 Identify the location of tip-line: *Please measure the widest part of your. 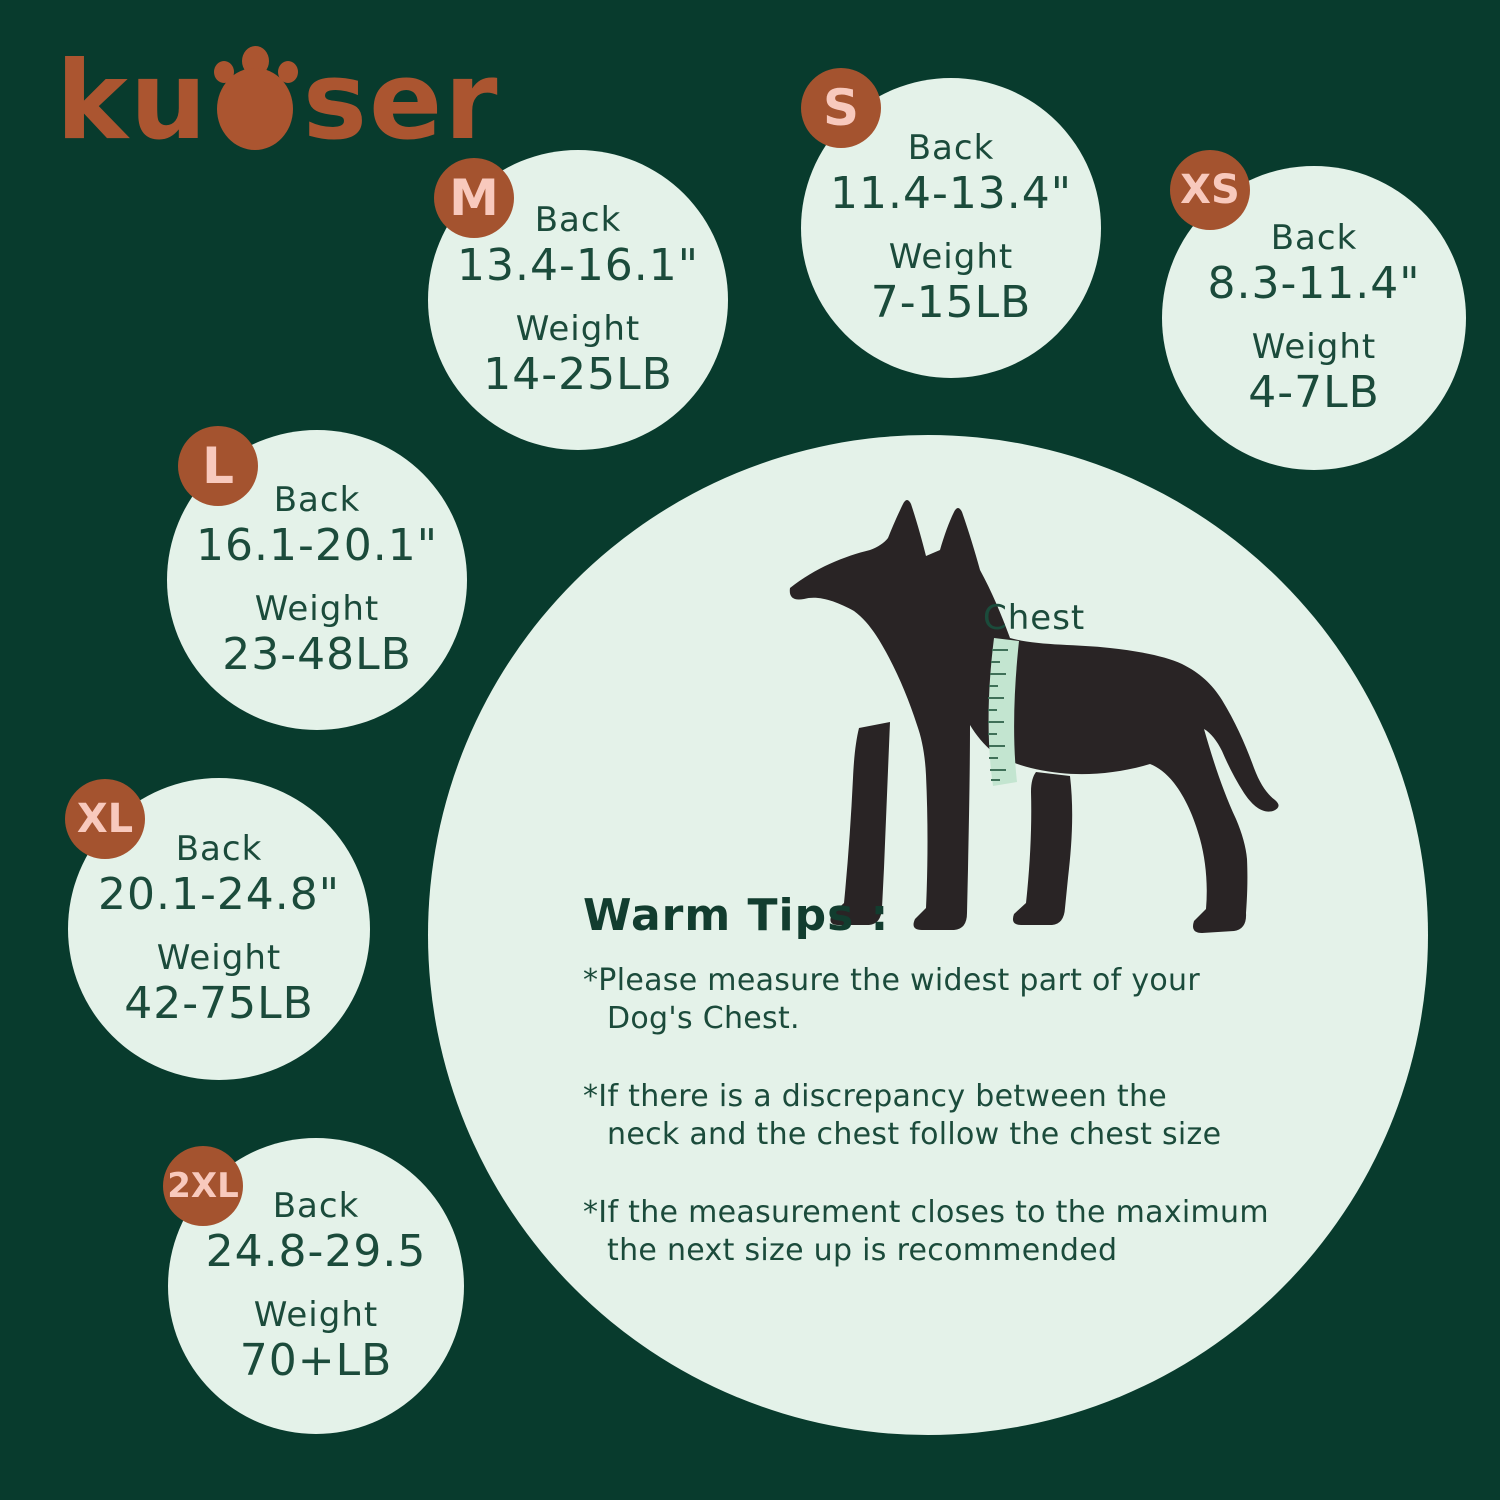
(892, 980).